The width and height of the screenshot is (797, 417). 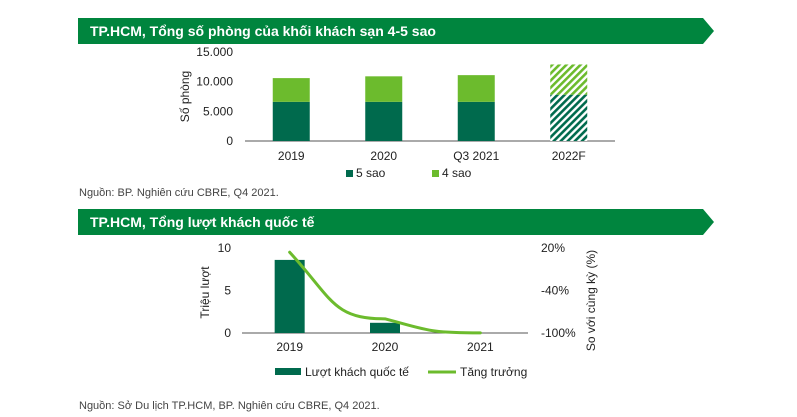 I want to click on y-tick-label: 5.000, so click(x=218, y=111).